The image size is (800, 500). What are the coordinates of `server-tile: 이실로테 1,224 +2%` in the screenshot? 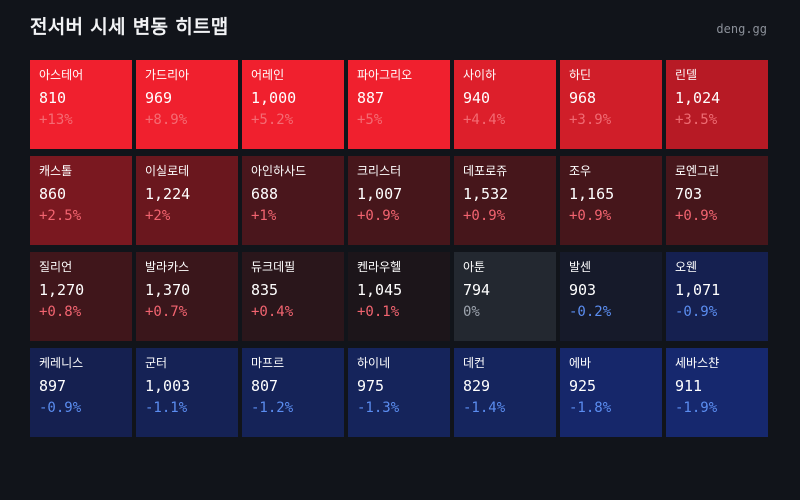 It's located at (187, 200).